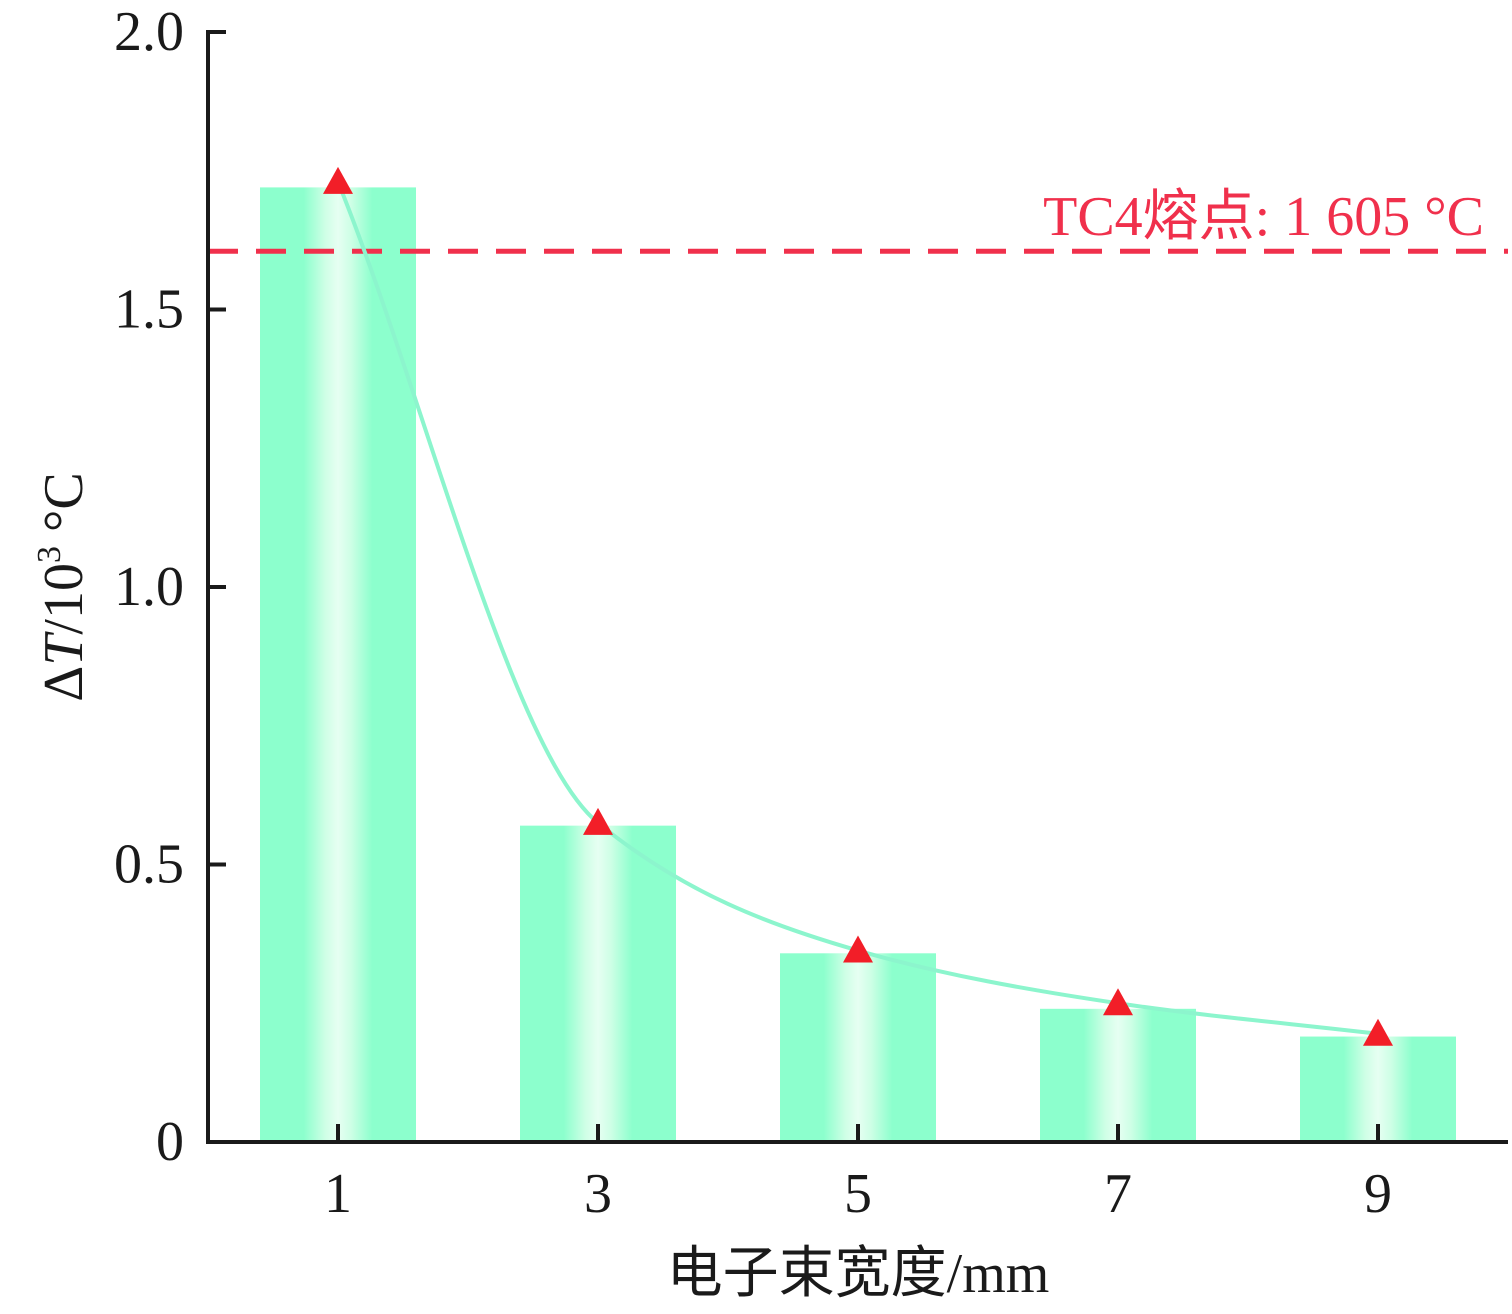  I want to click on x-tick-label: 3, so click(598, 1194).